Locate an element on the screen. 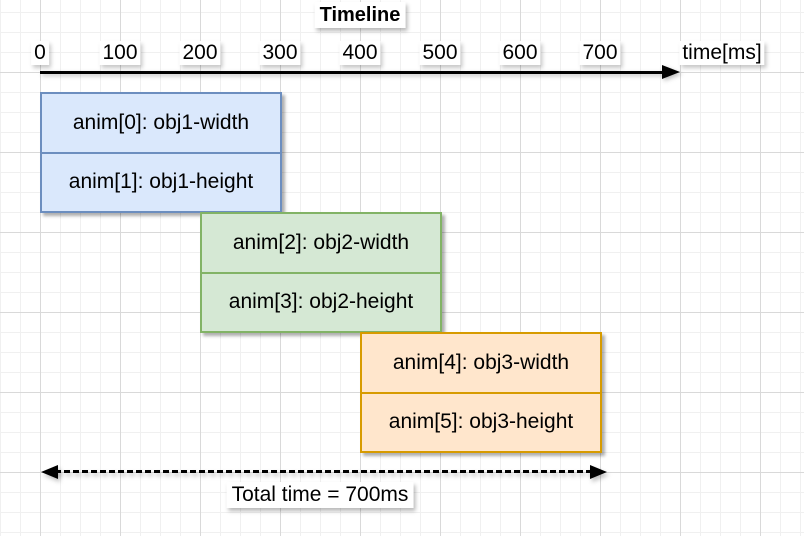 The height and width of the screenshot is (536, 804). anim-bar-3: anim[3]: obj2-height is located at coordinates (321, 301).